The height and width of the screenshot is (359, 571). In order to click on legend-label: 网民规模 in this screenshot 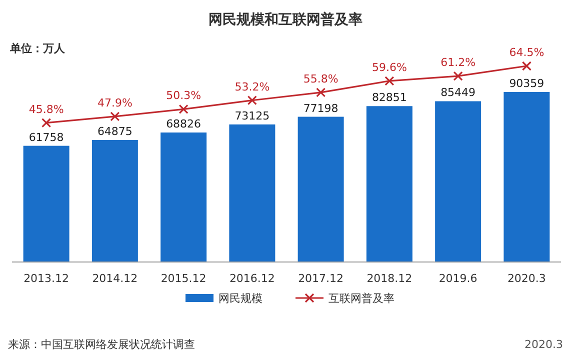, I will do `click(240, 298)`.